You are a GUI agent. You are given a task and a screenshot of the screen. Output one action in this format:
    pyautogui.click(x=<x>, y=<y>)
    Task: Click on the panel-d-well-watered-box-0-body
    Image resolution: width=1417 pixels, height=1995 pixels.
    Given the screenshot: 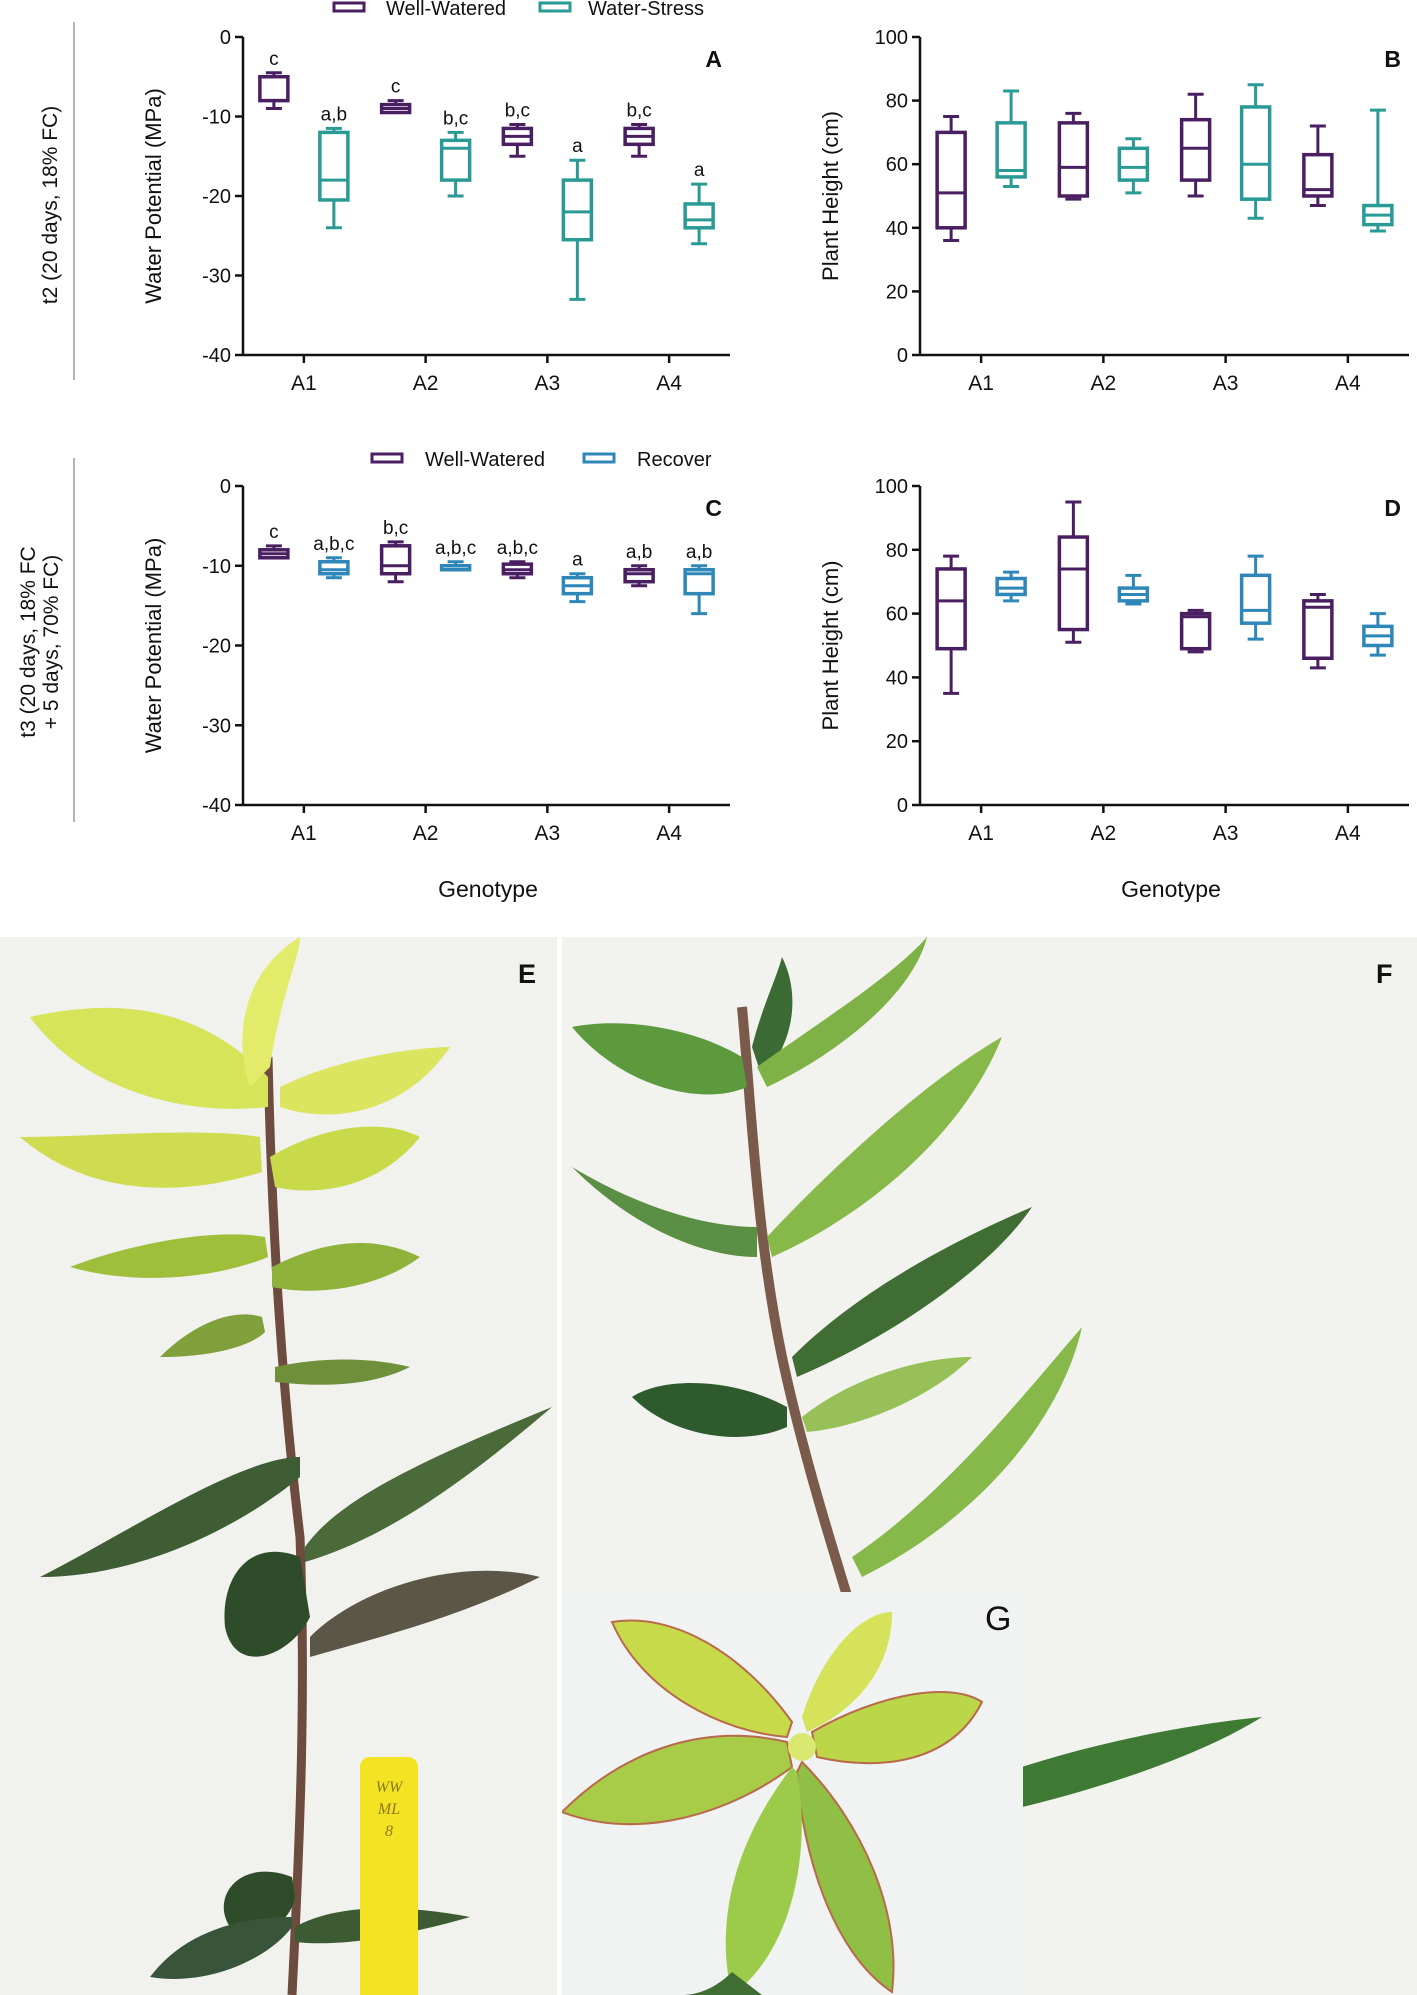 What is the action you would take?
    pyautogui.click(x=951, y=609)
    